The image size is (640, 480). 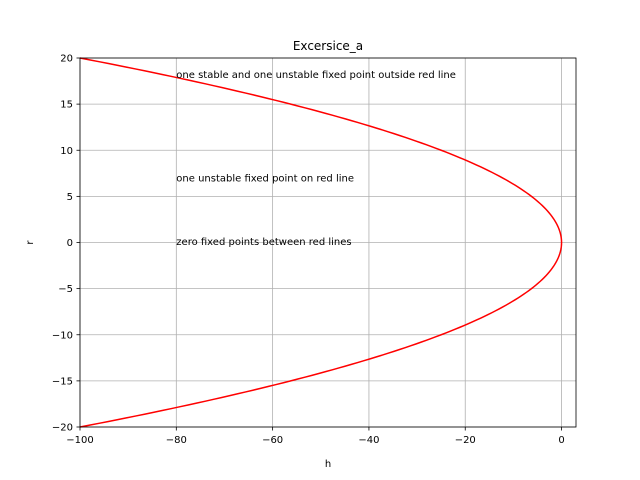 I want to click on y-tick-label: −10, so click(x=62, y=335).